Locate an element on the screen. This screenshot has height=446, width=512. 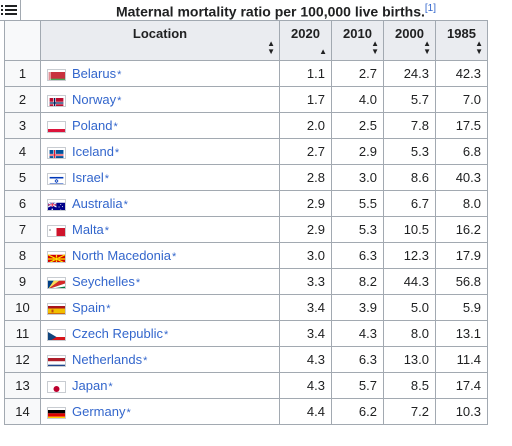
value-2010-cell: 2.5 is located at coordinates (357, 125).